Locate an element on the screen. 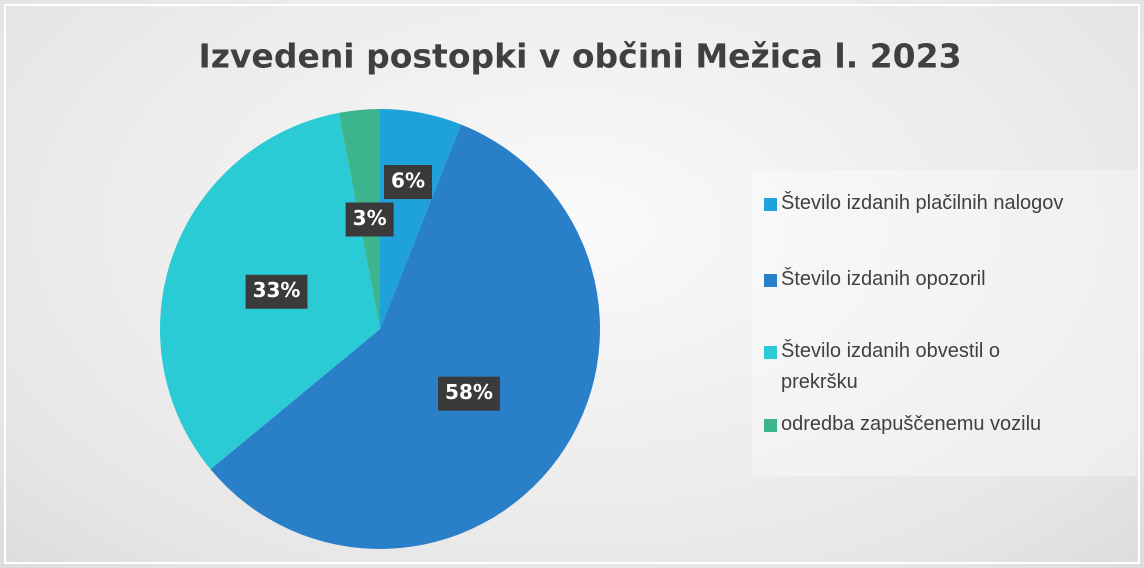 The width and height of the screenshot is (1144, 568). pie-slice is located at coordinates (420, 219).